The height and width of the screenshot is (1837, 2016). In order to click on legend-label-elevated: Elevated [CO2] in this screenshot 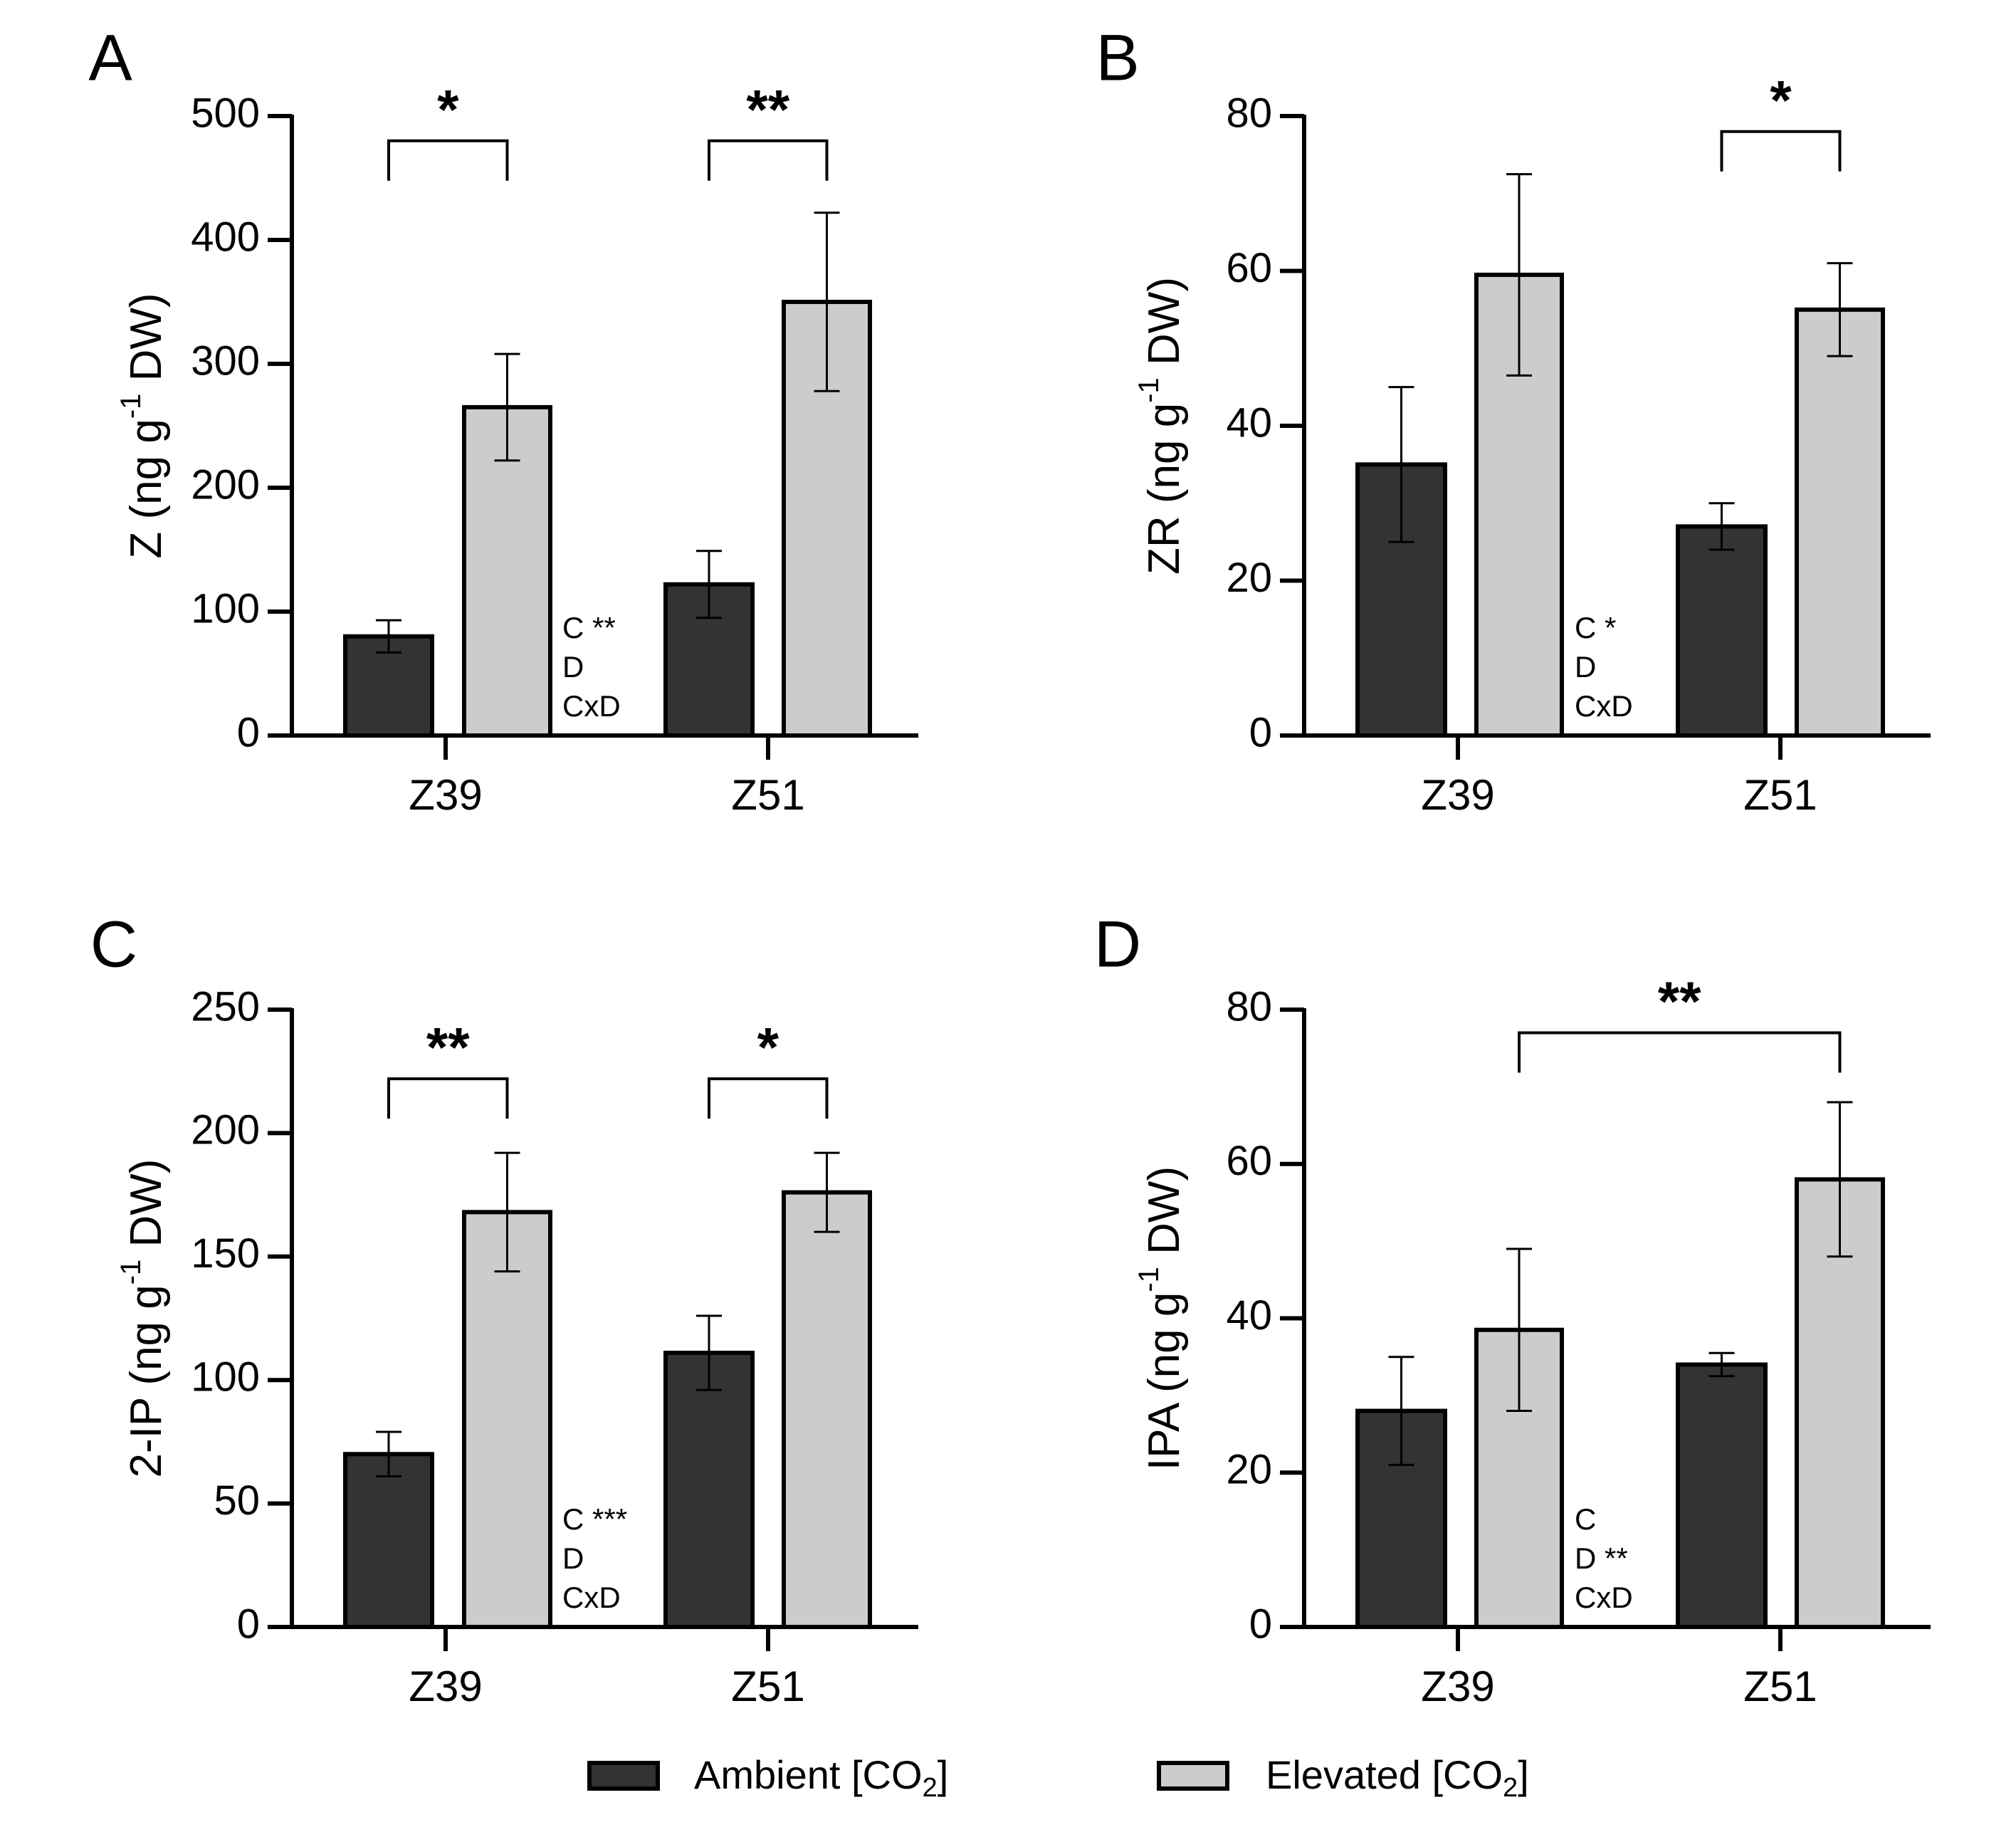, I will do `click(1397, 1777)`.